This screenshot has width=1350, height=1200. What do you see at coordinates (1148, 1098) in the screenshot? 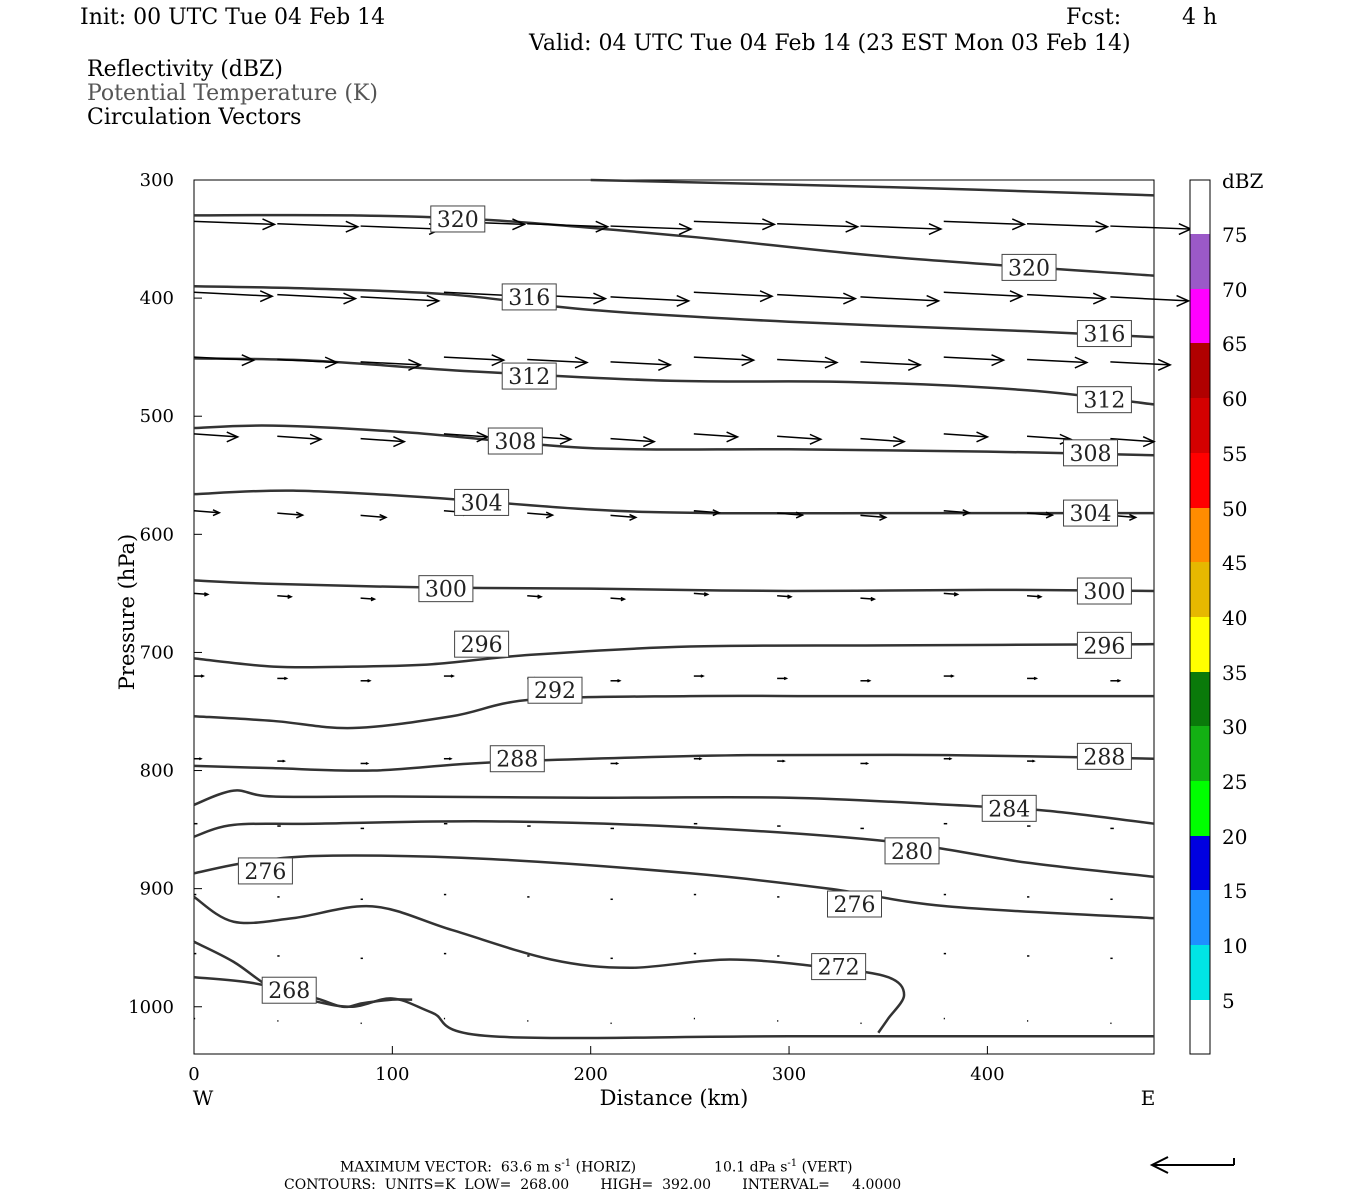
I see `x-end-label-east: E` at bounding box center [1148, 1098].